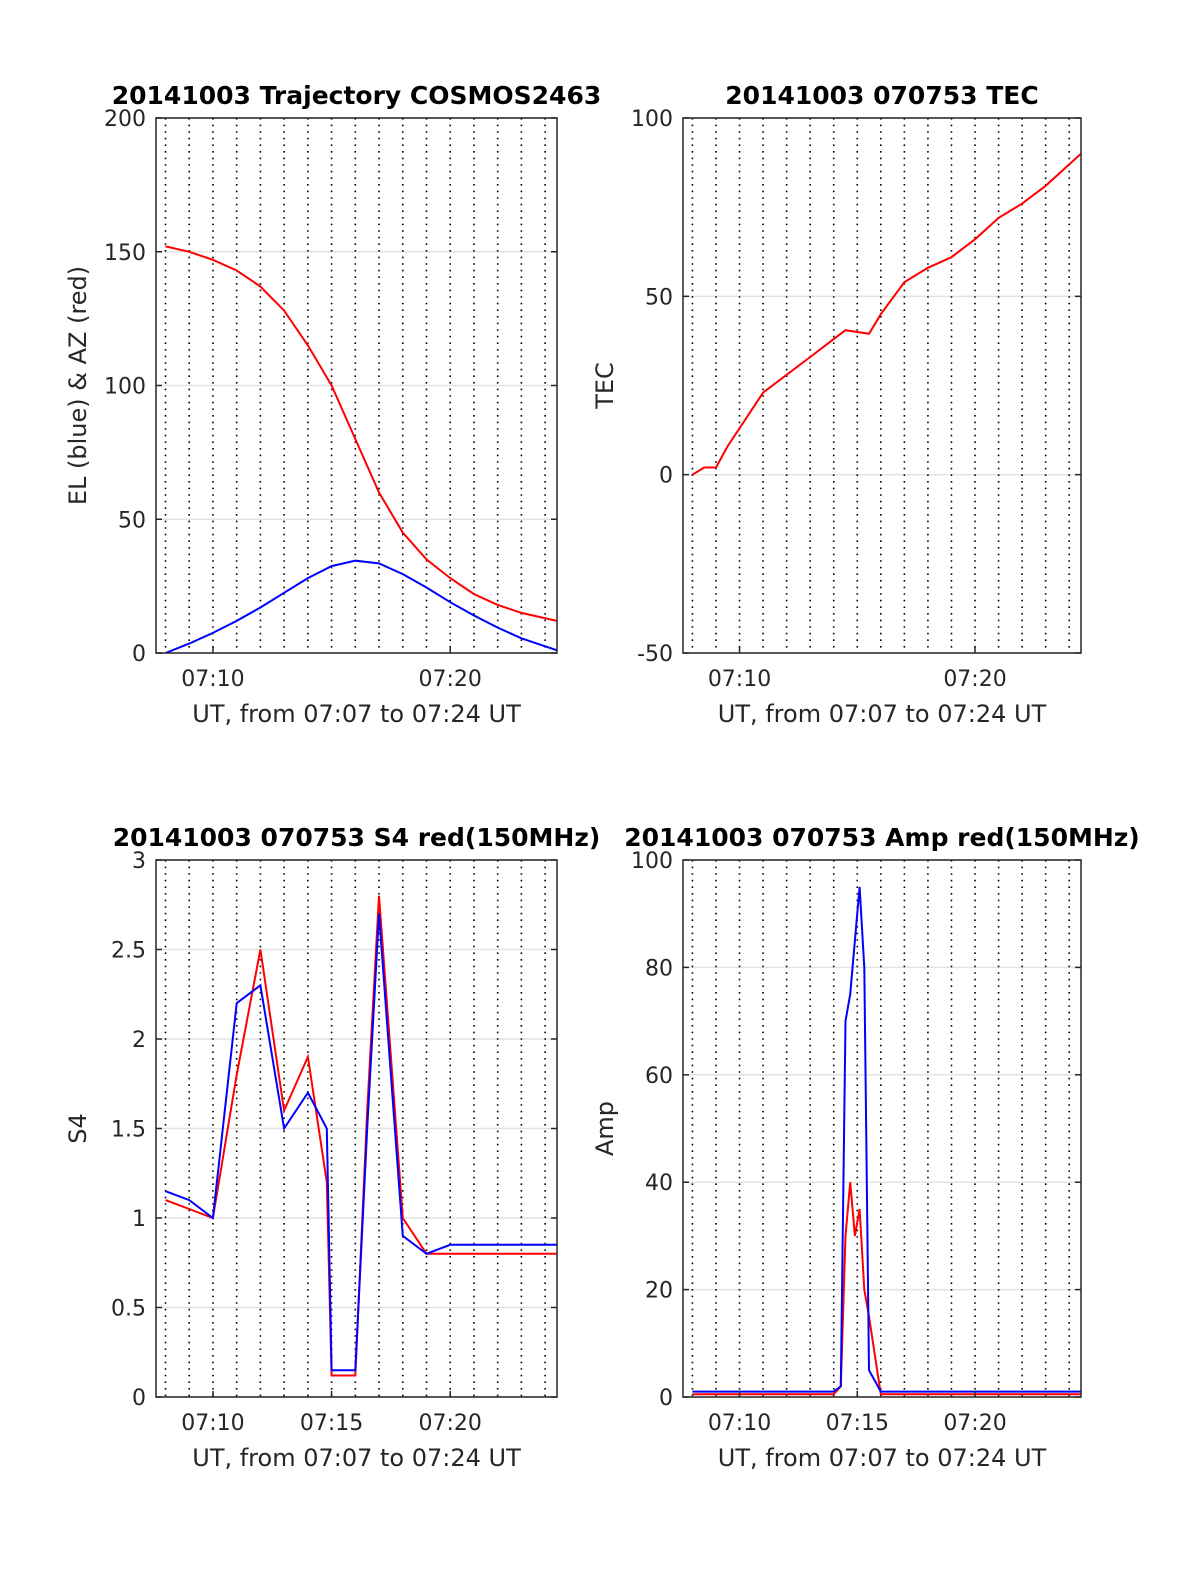  What do you see at coordinates (128, 1309) in the screenshot?
I see `y-tick-label: 0.5` at bounding box center [128, 1309].